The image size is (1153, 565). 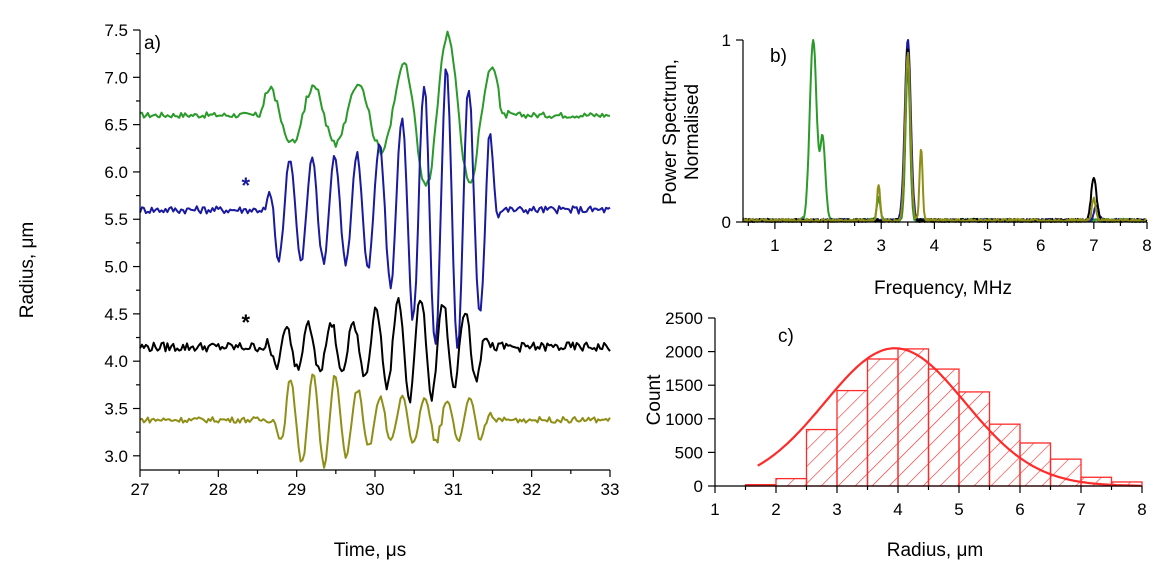 What do you see at coordinates (531, 489) in the screenshot?
I see `chart-a-x-tick-label: 32` at bounding box center [531, 489].